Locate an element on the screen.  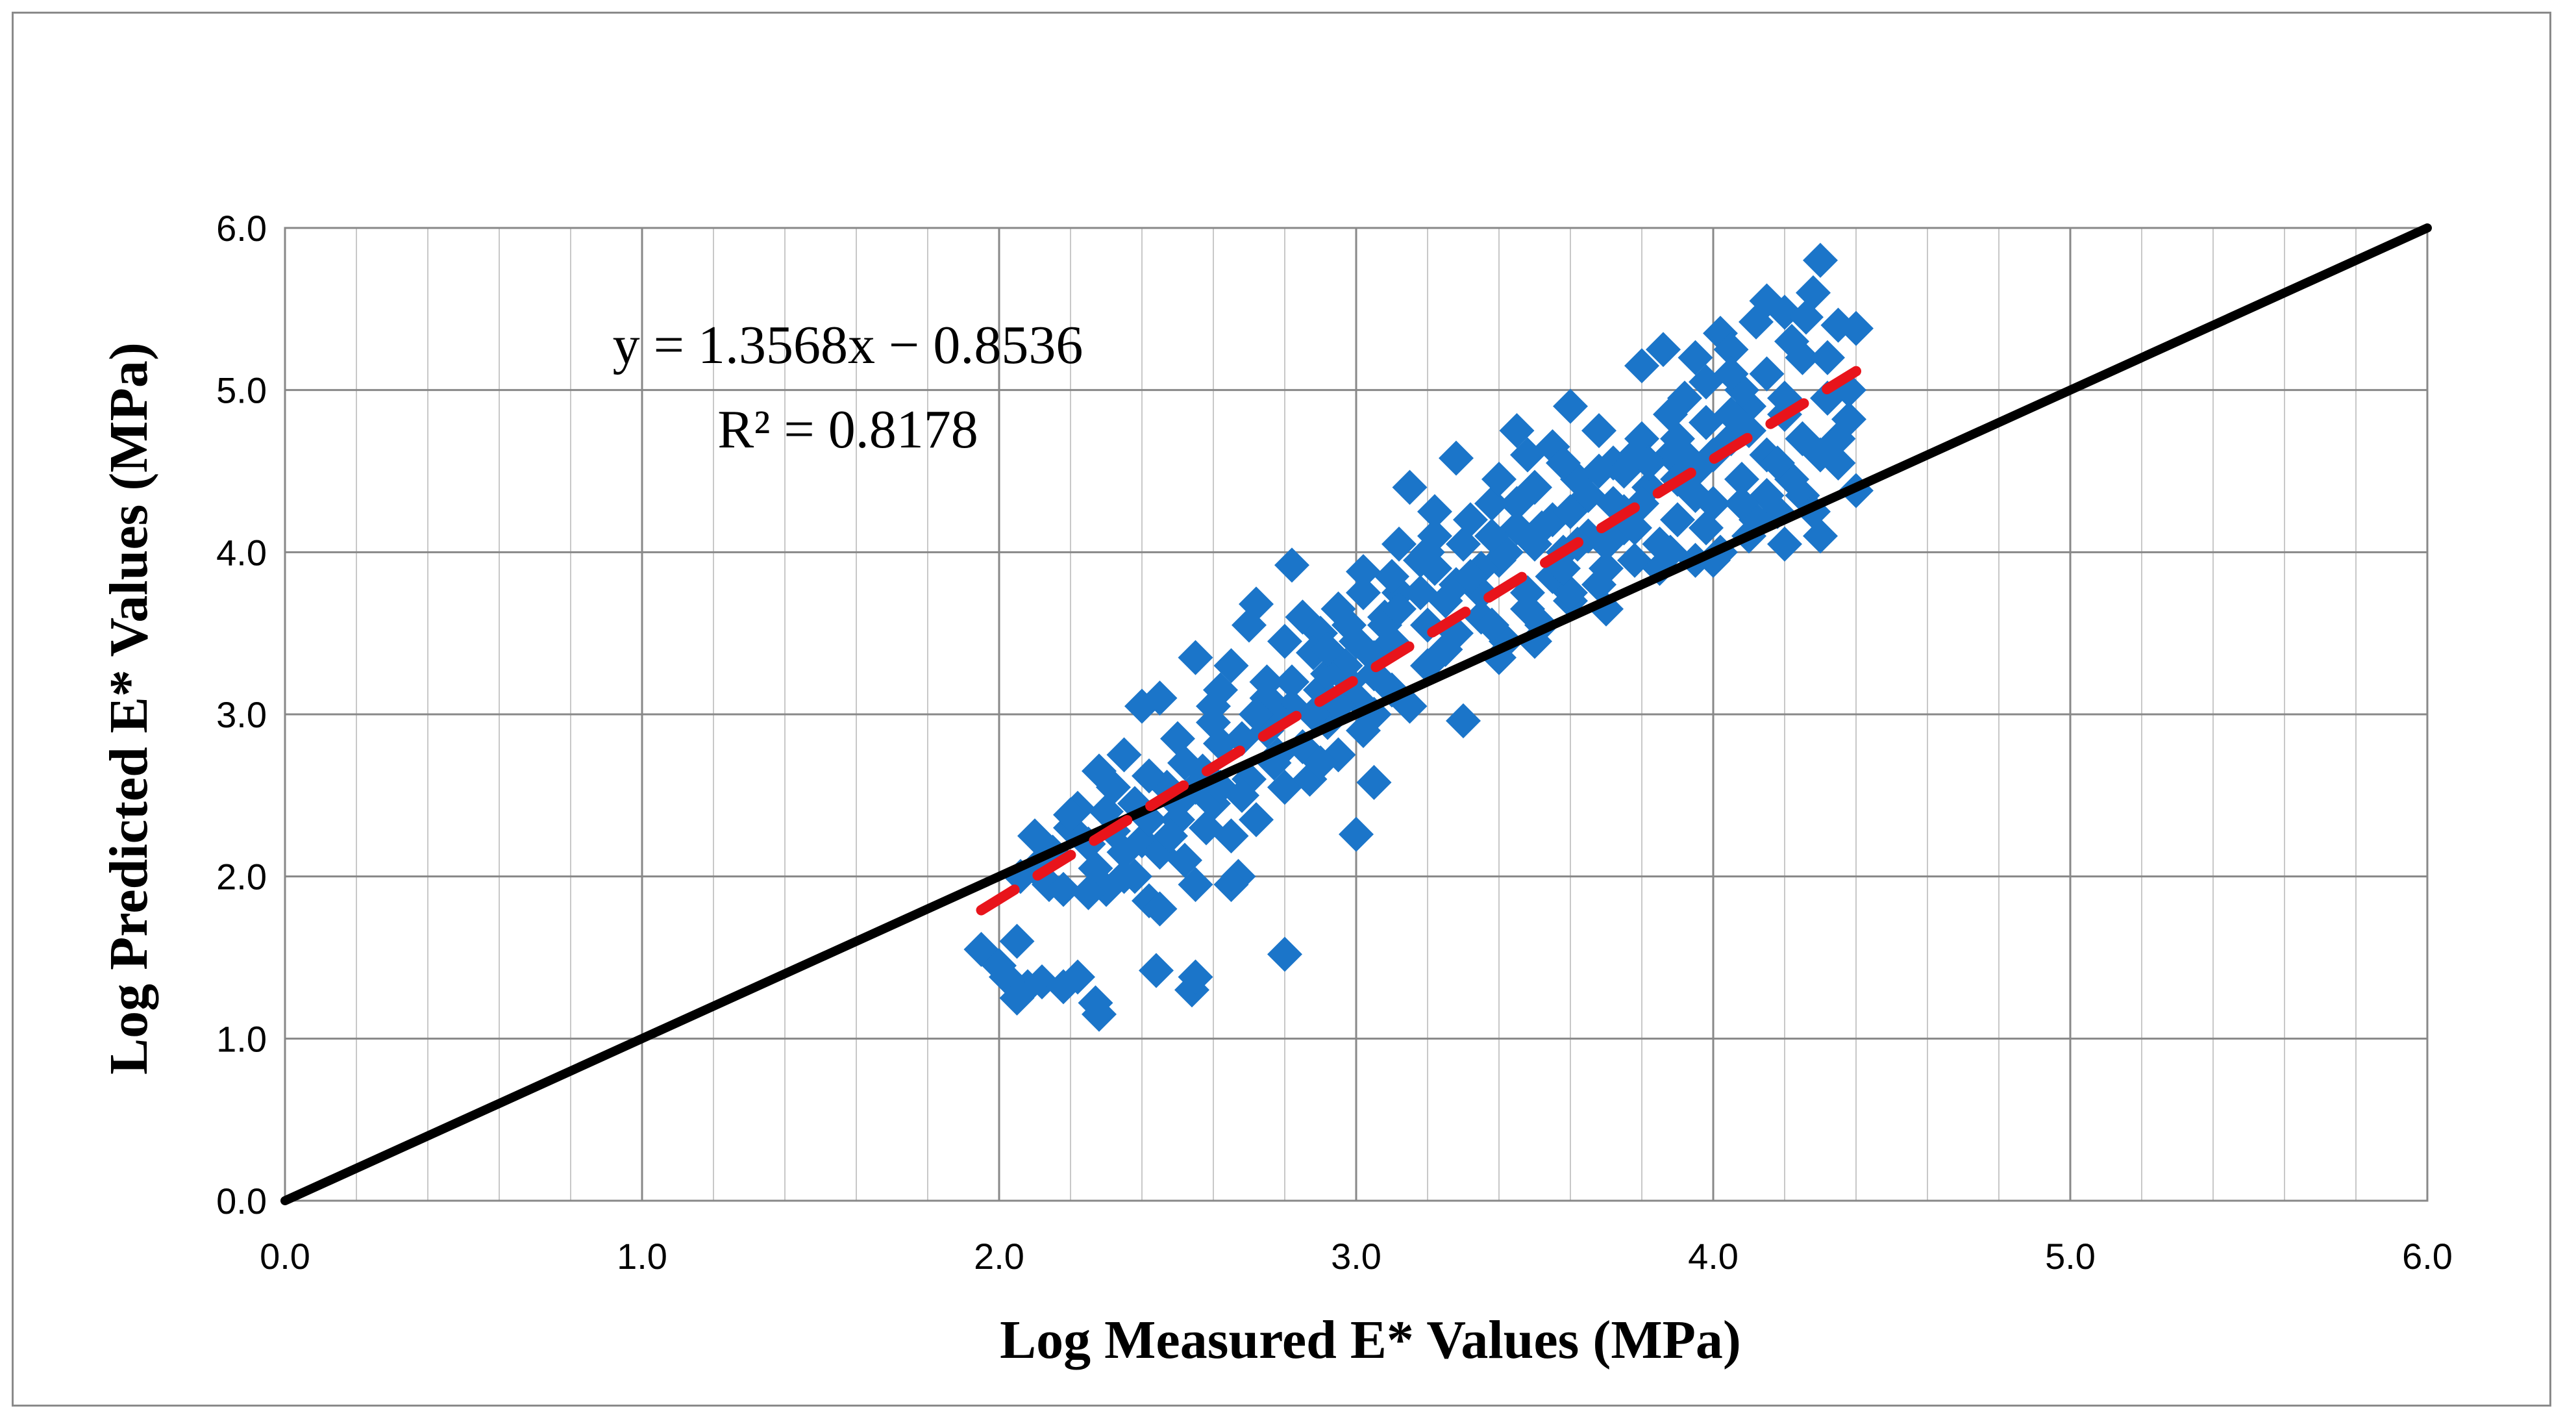
y-tick-label: 6.0 is located at coordinates (241, 229).